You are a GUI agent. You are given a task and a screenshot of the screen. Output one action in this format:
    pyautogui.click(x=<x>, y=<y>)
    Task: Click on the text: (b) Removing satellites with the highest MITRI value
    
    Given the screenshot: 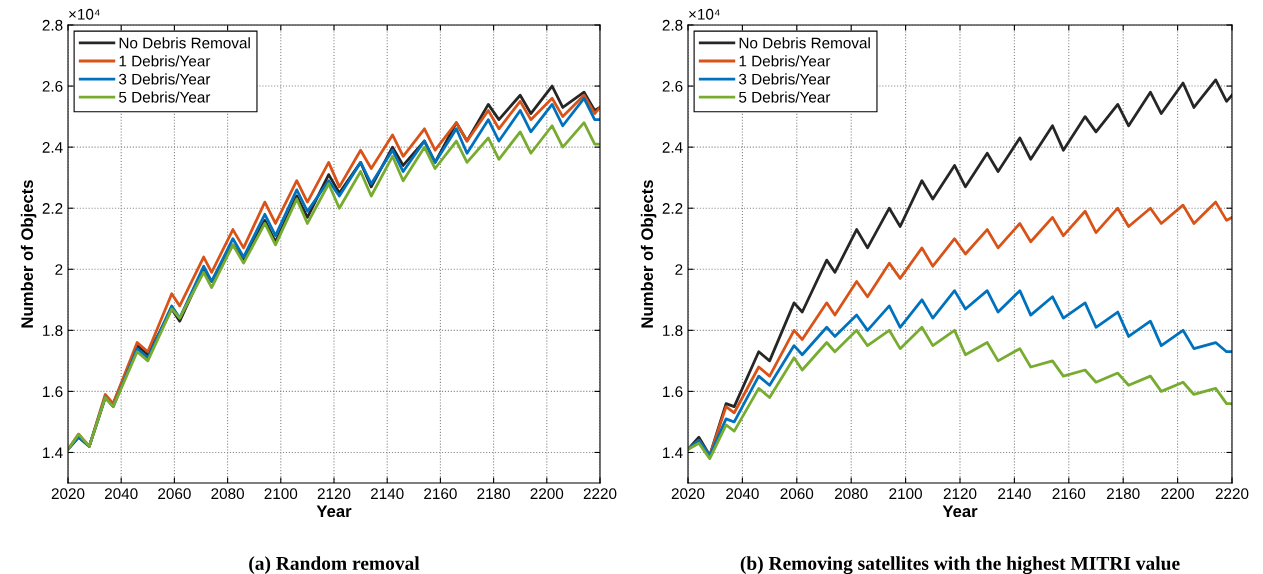 What is the action you would take?
    pyautogui.click(x=960, y=565)
    